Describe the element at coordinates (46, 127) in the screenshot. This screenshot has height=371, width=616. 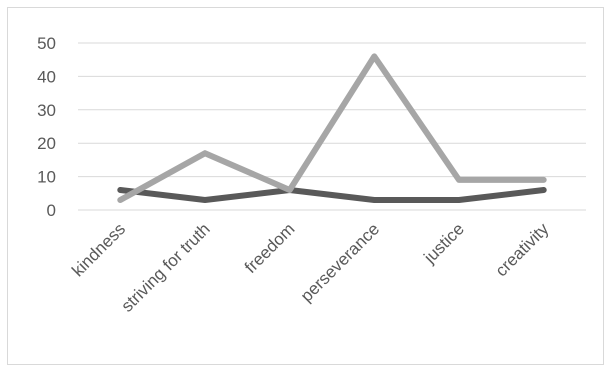
I see `y-axis-tick-labels: 0 10 20 30 40 50` at that location.